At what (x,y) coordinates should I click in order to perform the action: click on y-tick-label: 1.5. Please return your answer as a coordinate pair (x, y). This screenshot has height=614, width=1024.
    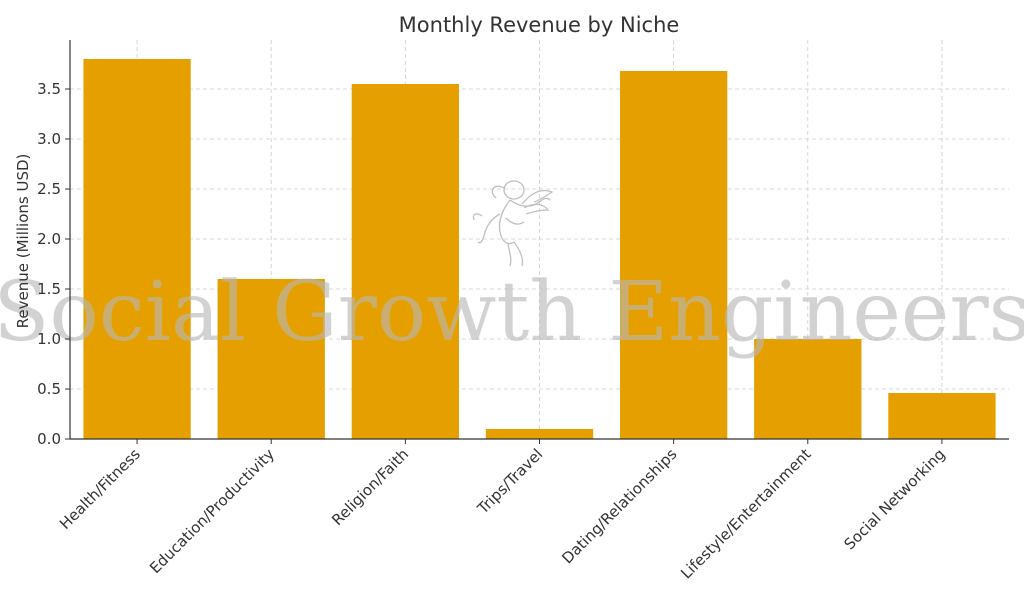
    Looking at the image, I should click on (49, 289).